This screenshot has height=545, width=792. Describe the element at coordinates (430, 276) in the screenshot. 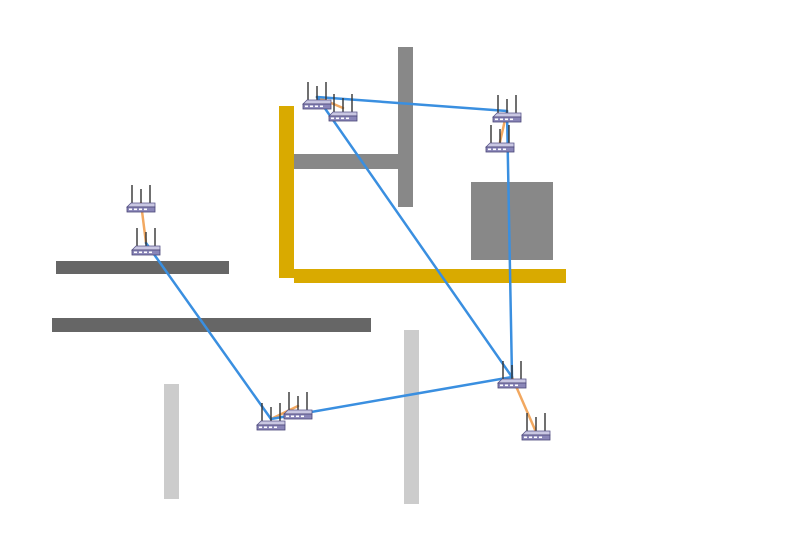

I see `wall-gold-horizontal` at that location.